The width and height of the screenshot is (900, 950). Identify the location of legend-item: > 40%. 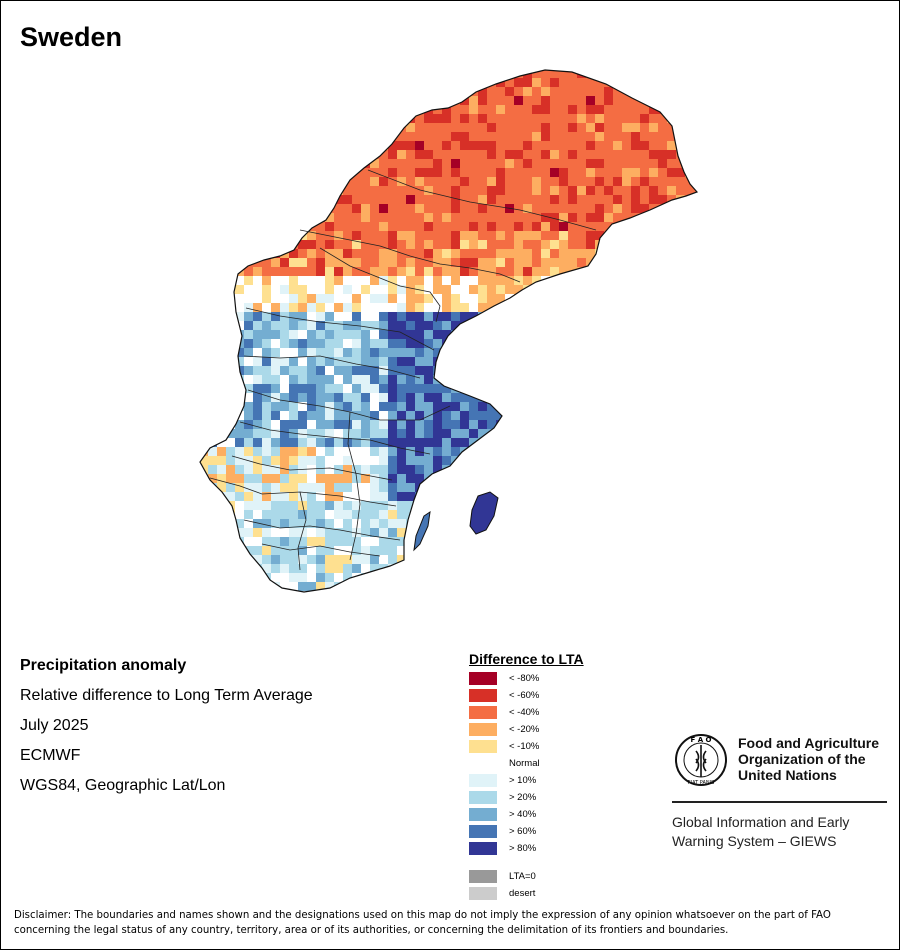
(502, 814).